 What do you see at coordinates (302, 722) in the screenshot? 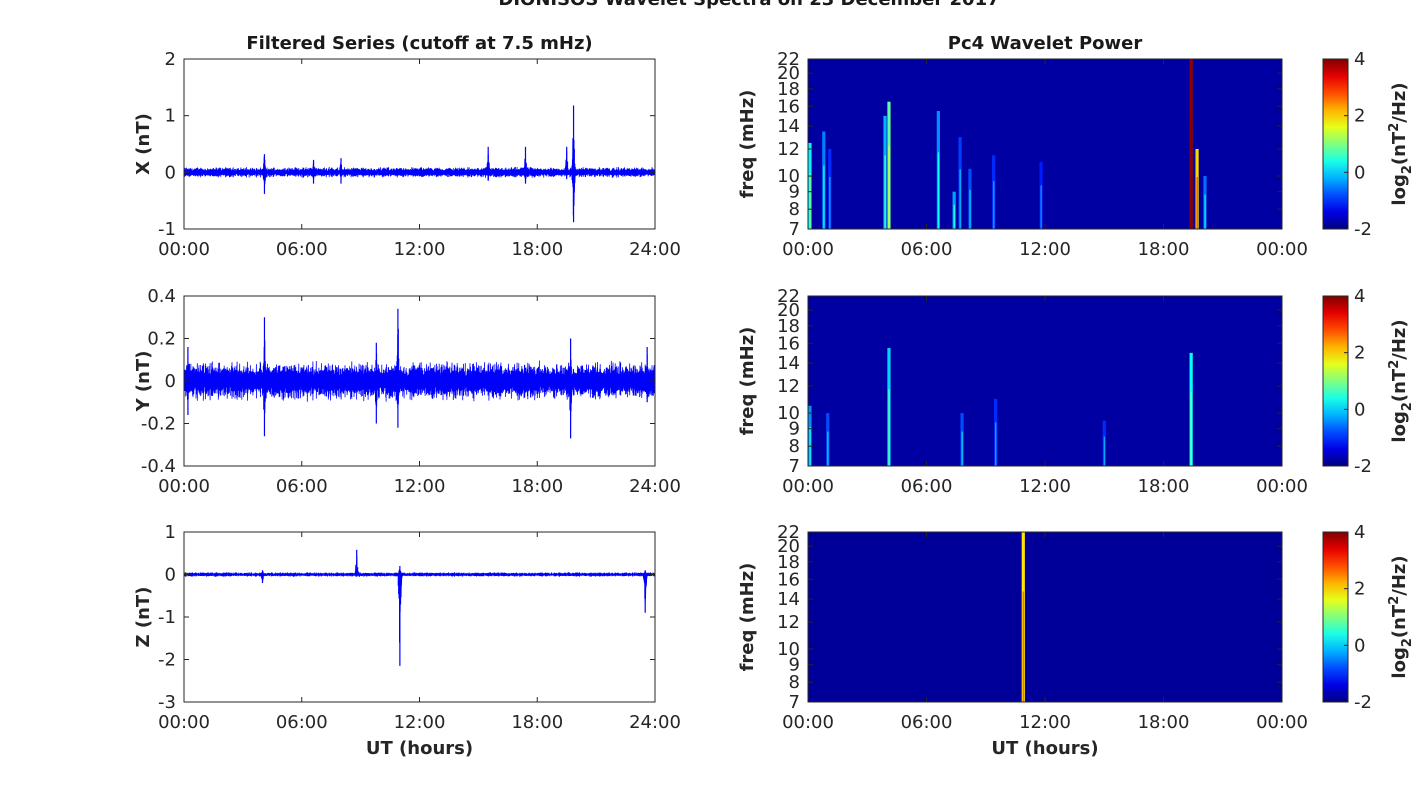
I see `time-series-z-xtick-label: 06:00` at bounding box center [302, 722].